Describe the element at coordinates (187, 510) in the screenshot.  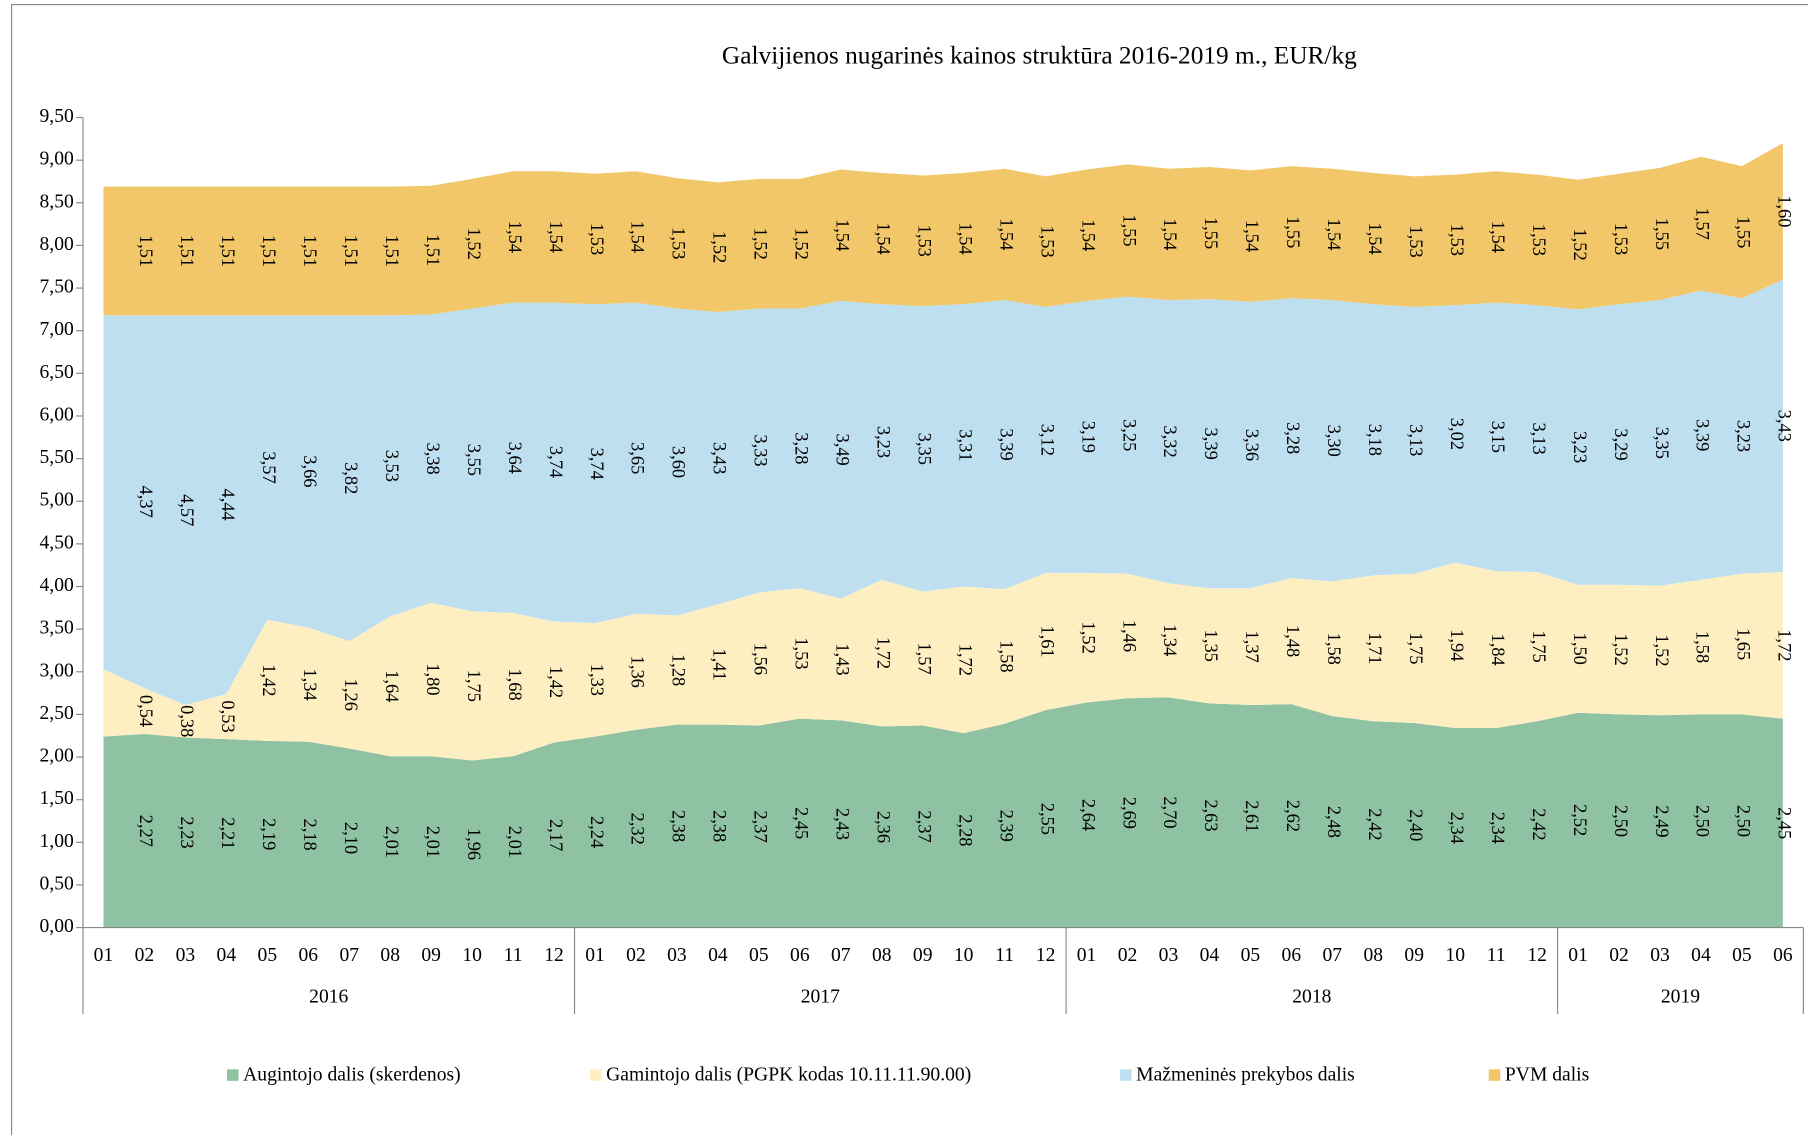
I see `data-label: 4,57` at that location.